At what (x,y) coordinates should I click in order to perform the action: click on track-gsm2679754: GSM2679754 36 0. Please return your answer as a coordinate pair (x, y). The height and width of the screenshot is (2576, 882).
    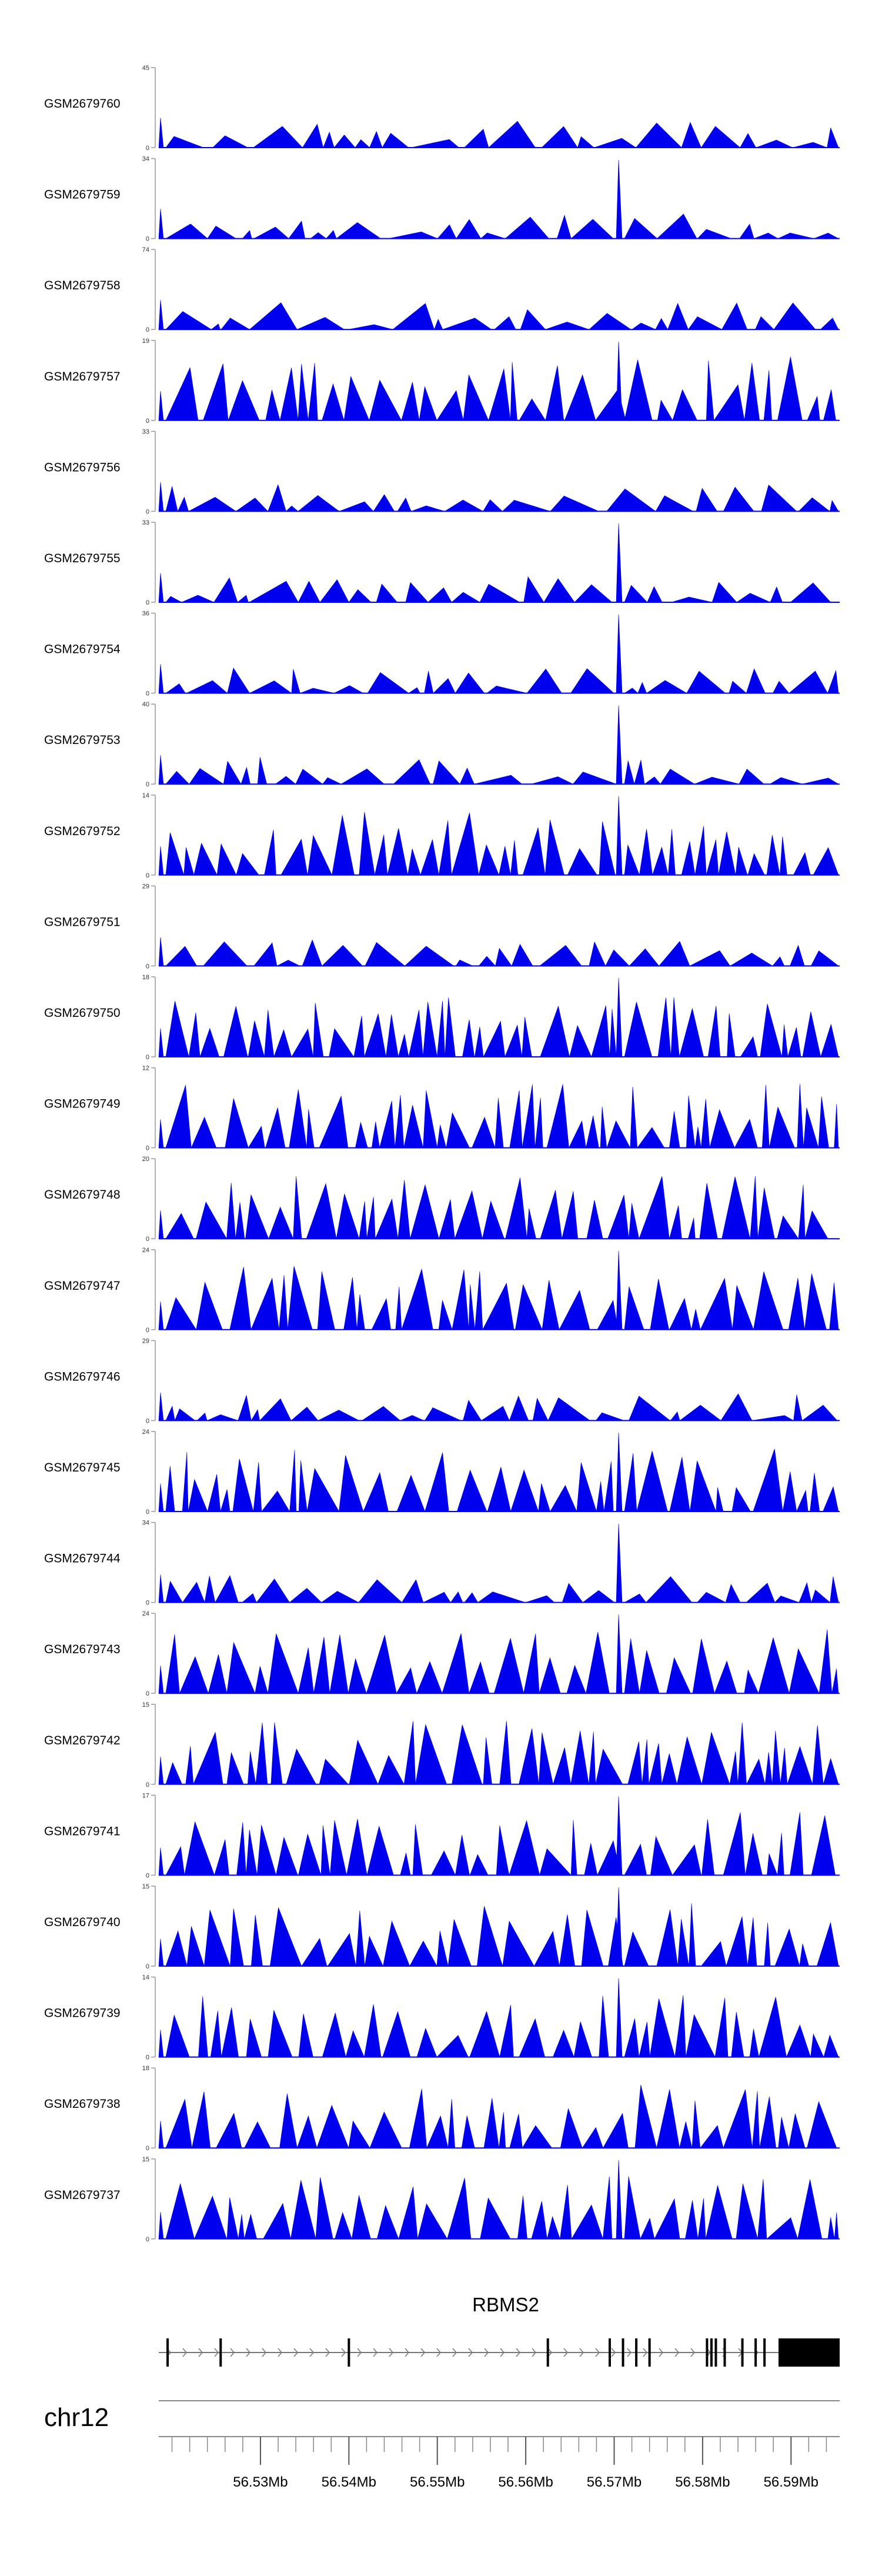
    Looking at the image, I should click on (442, 654).